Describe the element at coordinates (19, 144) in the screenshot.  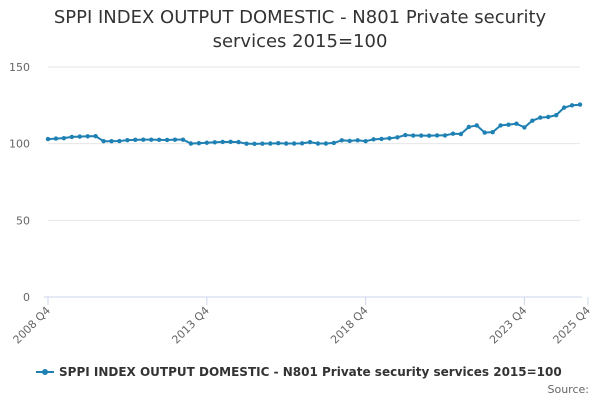
I see `y-tick-label: 100` at that location.